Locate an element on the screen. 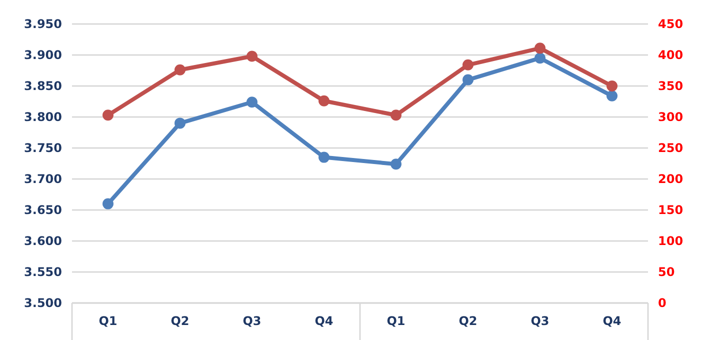 This screenshot has height=340, width=720. y2-tick-label: 400 is located at coordinates (671, 55).